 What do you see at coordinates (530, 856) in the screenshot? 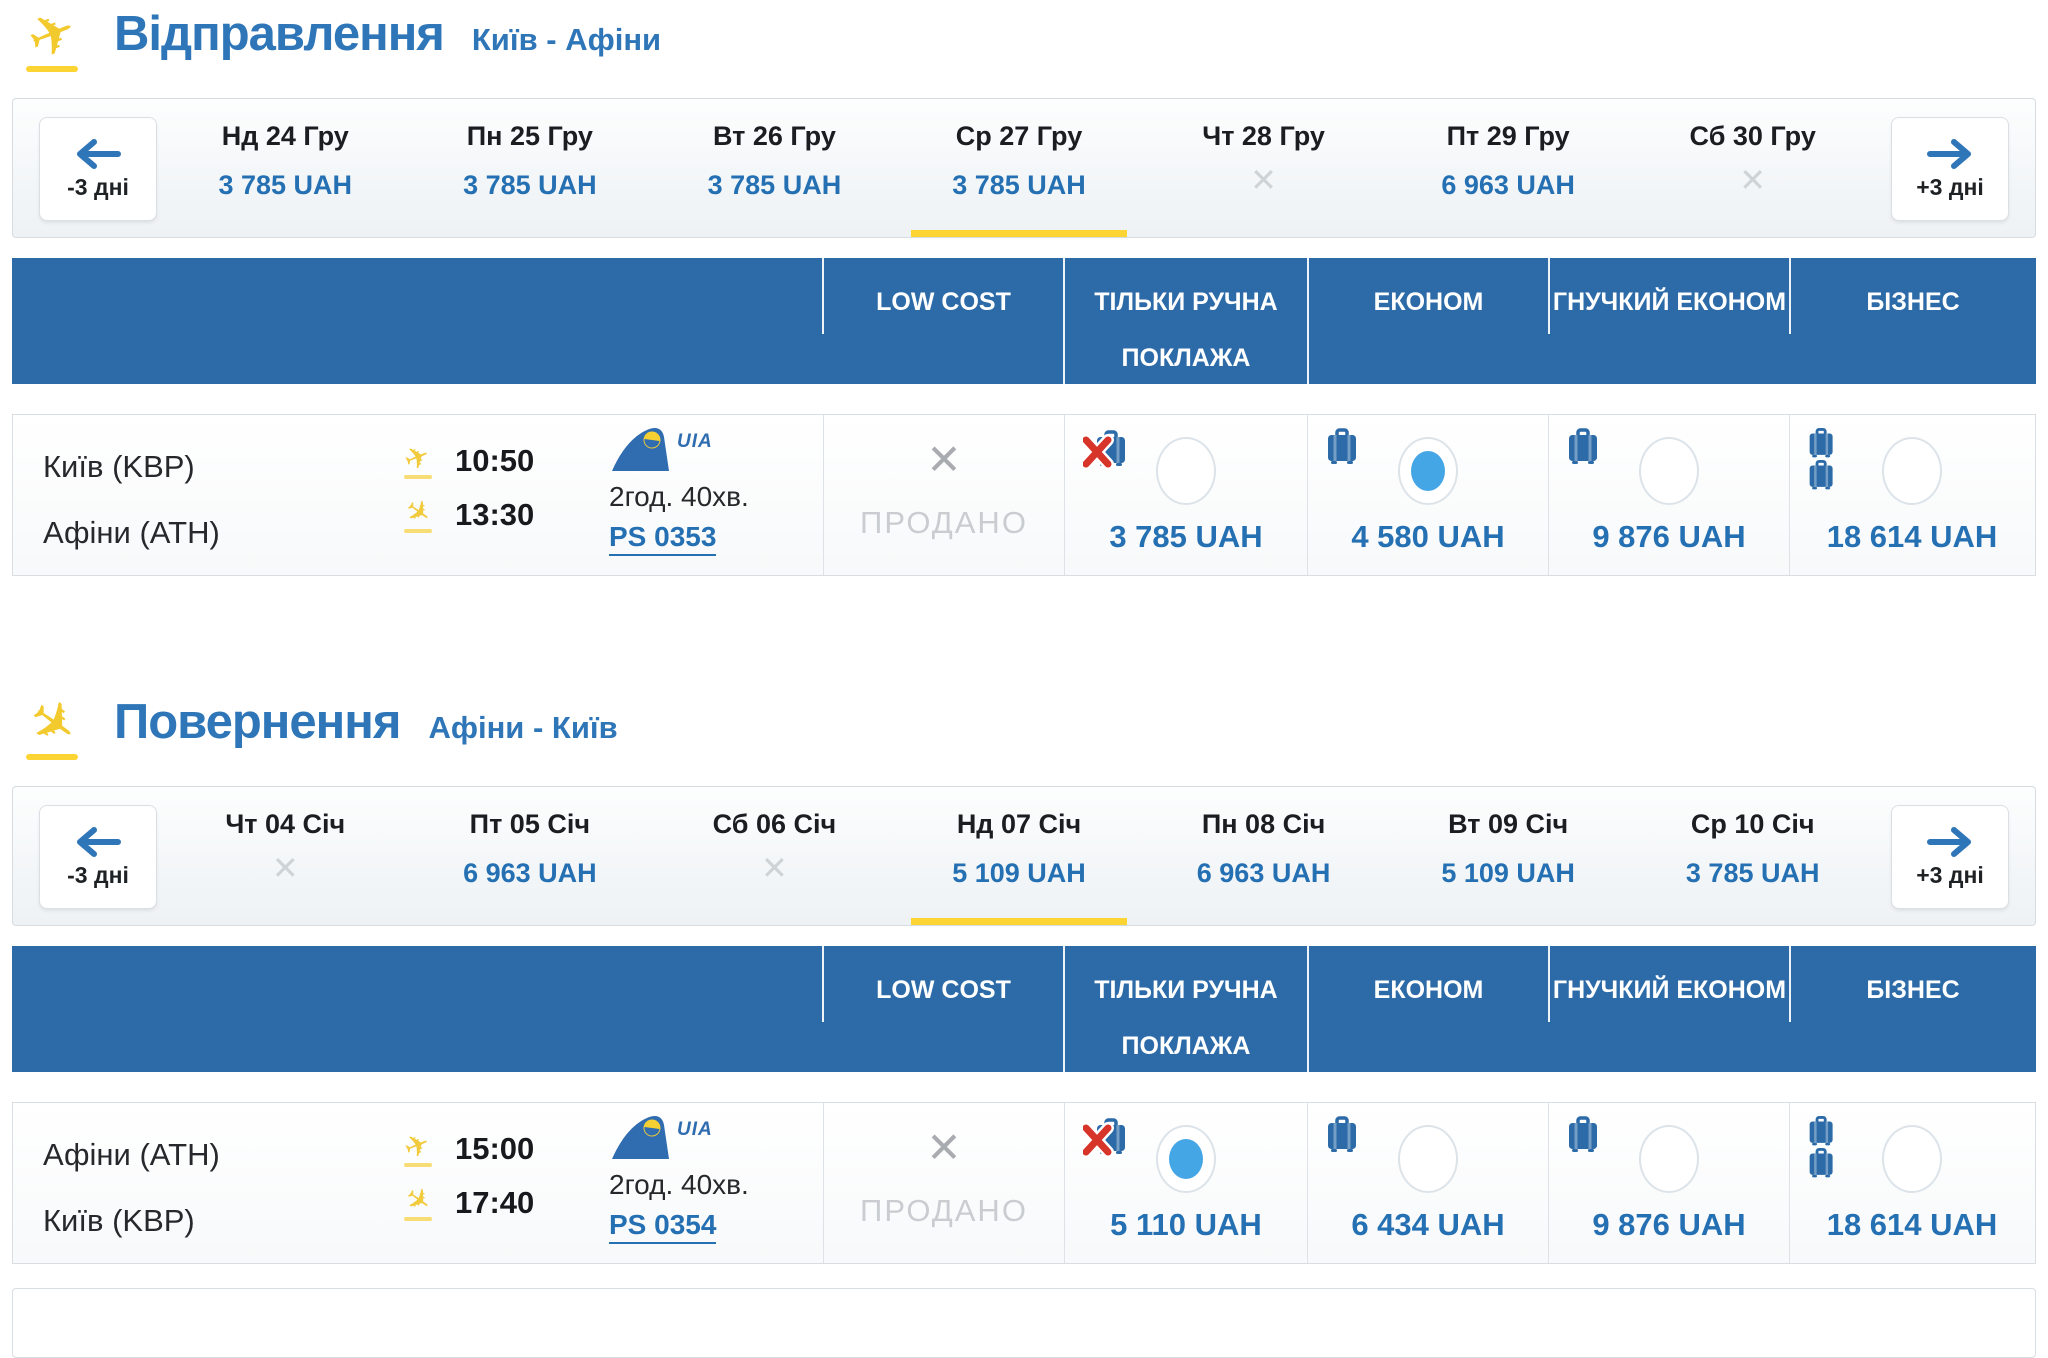
I see `date-cell: Пт 05 Січ 6 963 UAH` at bounding box center [530, 856].